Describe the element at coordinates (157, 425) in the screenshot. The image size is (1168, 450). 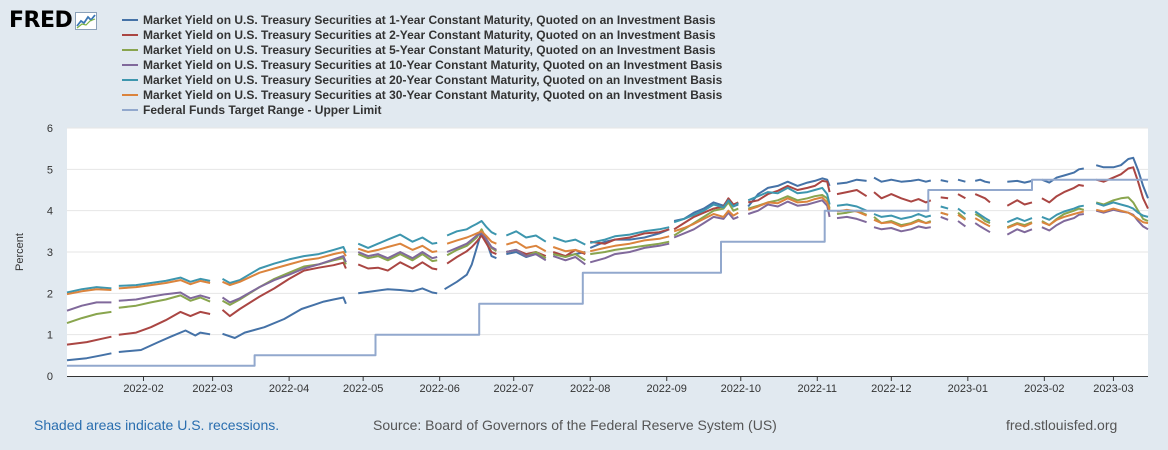
I see `recessions-note: Shaded areas indicate U.S. recessions.` at that location.